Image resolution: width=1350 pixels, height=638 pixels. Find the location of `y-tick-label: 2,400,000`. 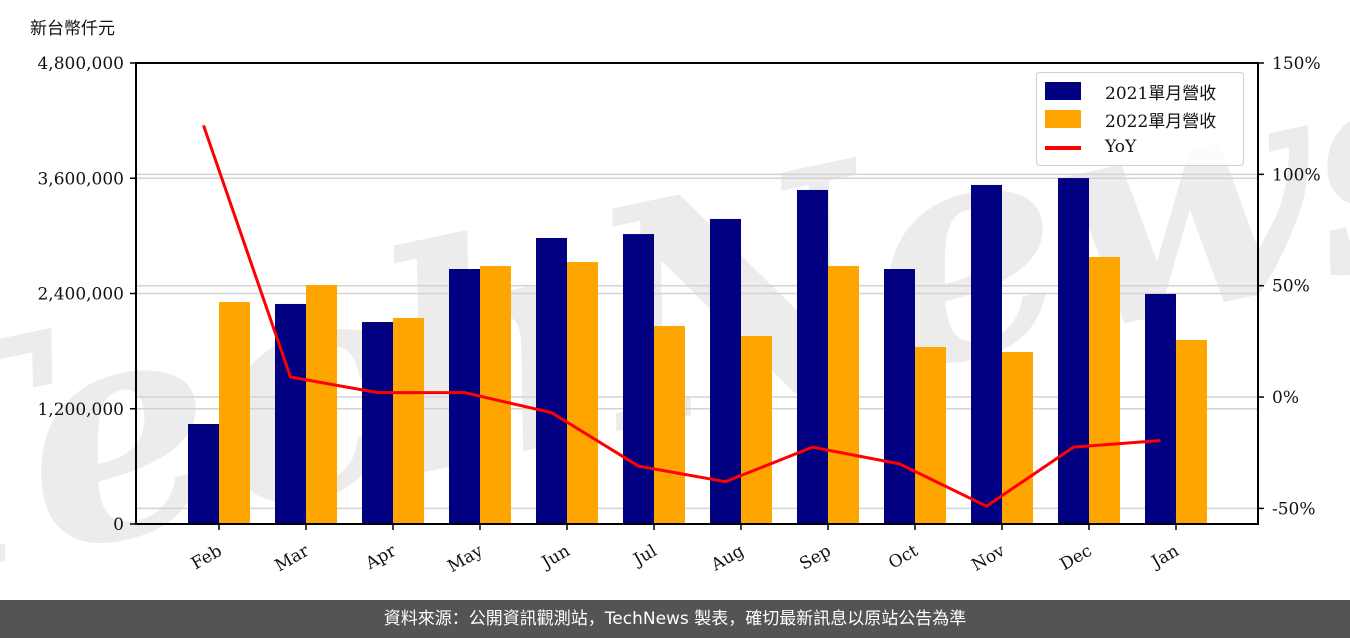

y-tick-label: 2,400,000 is located at coordinates (80, 295).